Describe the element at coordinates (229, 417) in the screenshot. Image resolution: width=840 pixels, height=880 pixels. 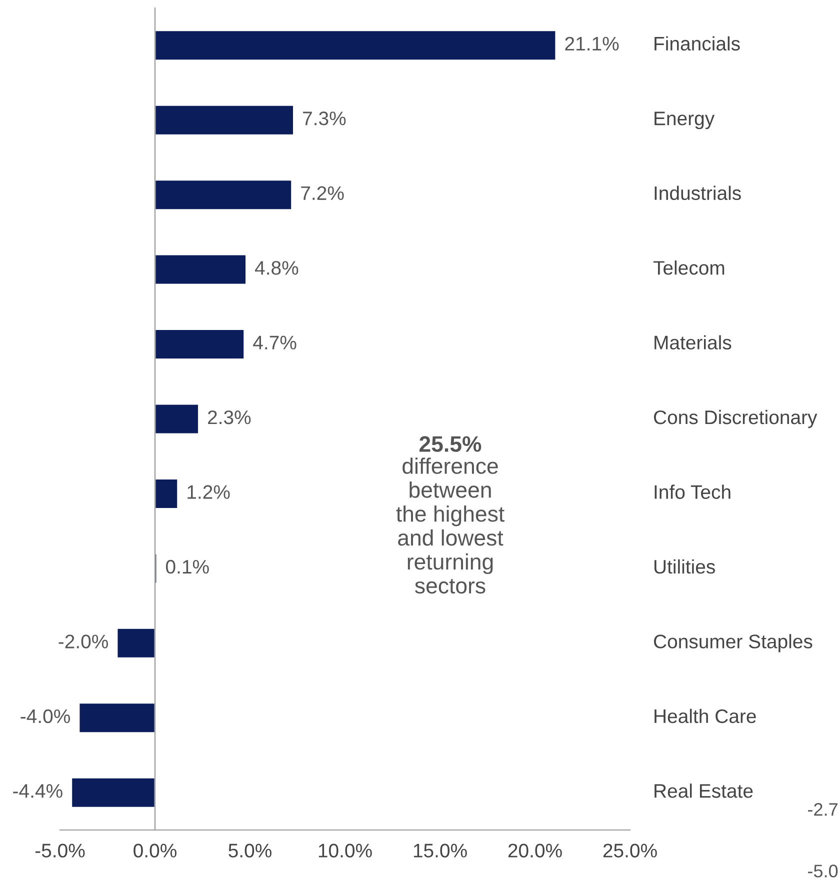
I see `data-label: 2.3%` at that location.